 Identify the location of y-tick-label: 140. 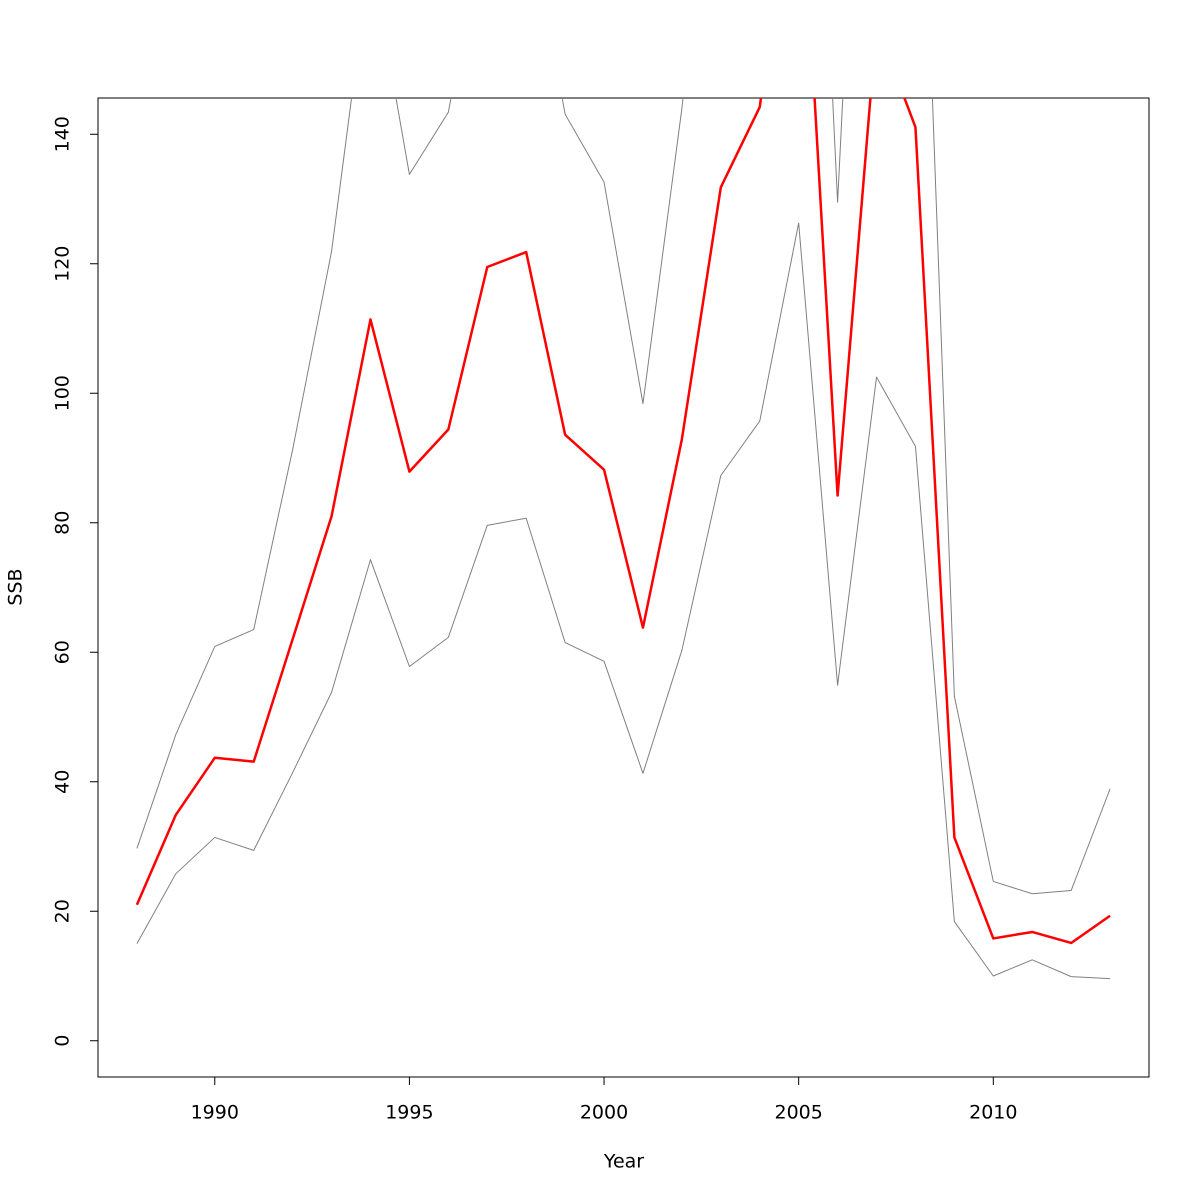
(63, 134).